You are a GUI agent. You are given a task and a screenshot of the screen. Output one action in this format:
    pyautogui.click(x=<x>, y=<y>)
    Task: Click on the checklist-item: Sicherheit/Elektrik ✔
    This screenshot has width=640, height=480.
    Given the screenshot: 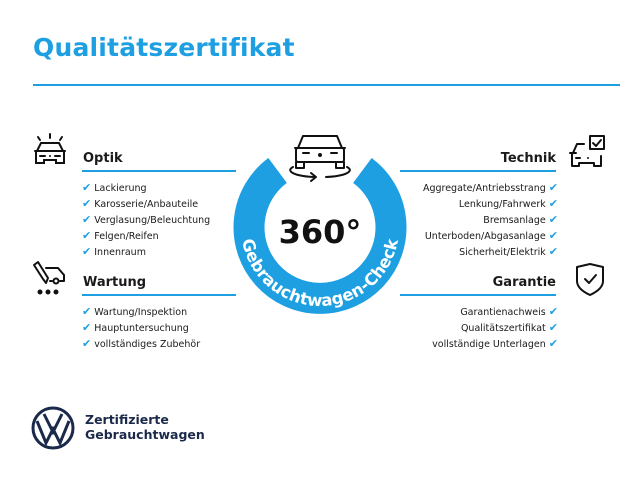 What is the action you would take?
    pyautogui.click(x=490, y=252)
    